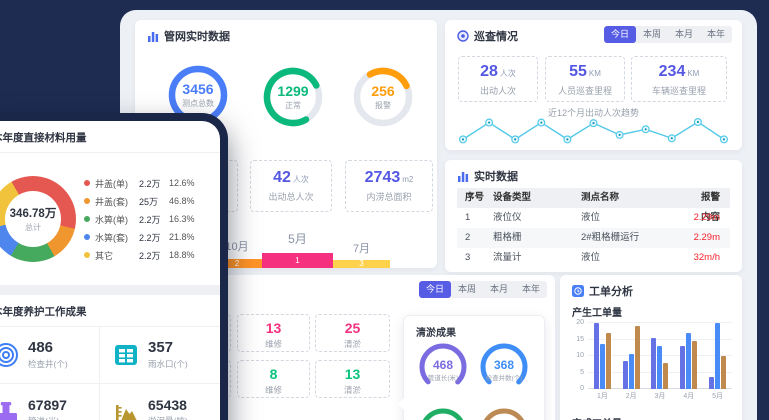 The height and width of the screenshot is (420, 769). Describe the element at coordinates (443, 414) in the screenshot. I see `arc-gauge-green` at that location.